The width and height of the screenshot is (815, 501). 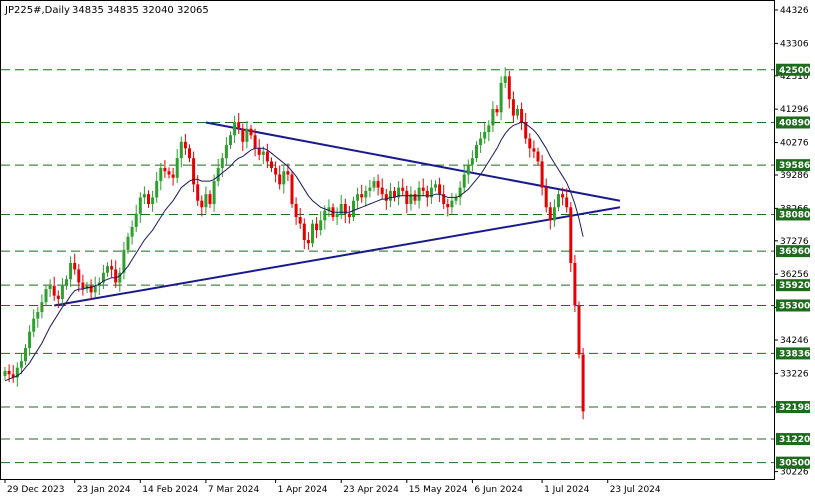 I want to click on level-label: 42500, so click(x=794, y=71).